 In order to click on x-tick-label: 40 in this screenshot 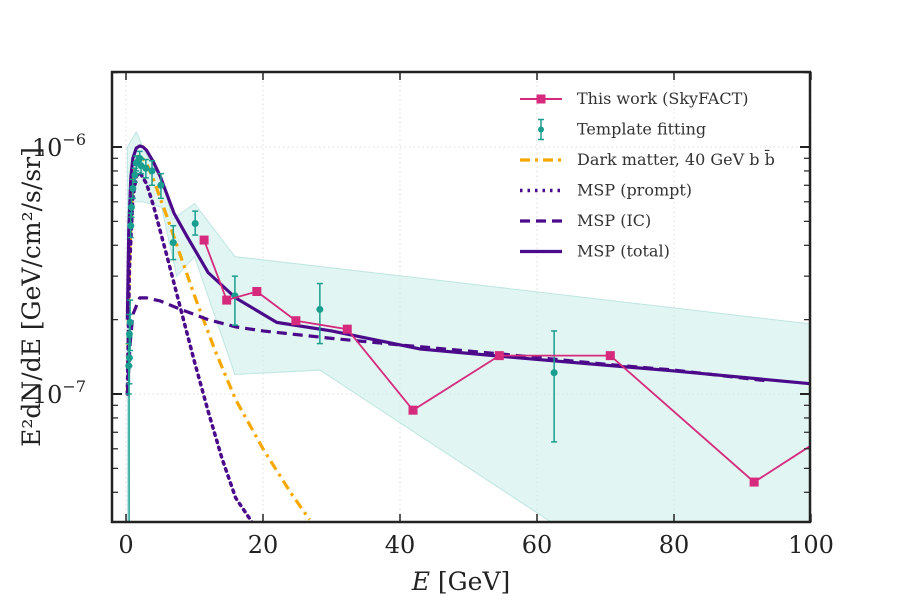, I will do `click(400, 545)`.